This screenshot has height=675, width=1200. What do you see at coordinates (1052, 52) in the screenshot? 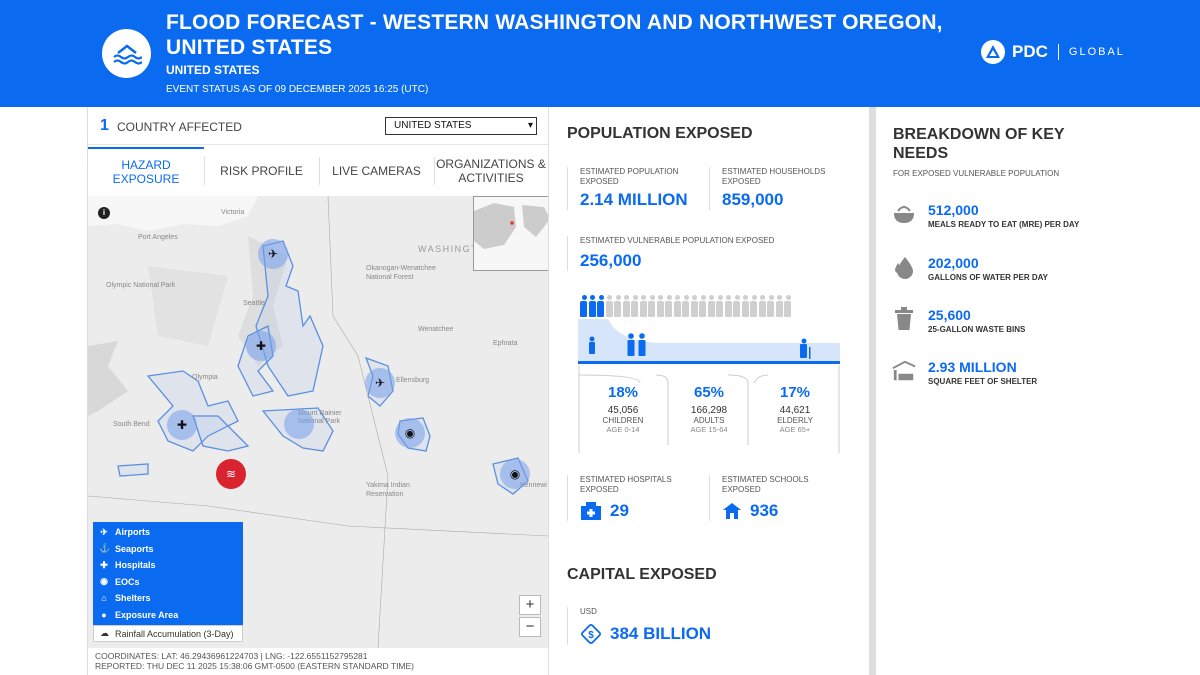
I see `pdc-logo: PDC GLOBAL` at bounding box center [1052, 52].